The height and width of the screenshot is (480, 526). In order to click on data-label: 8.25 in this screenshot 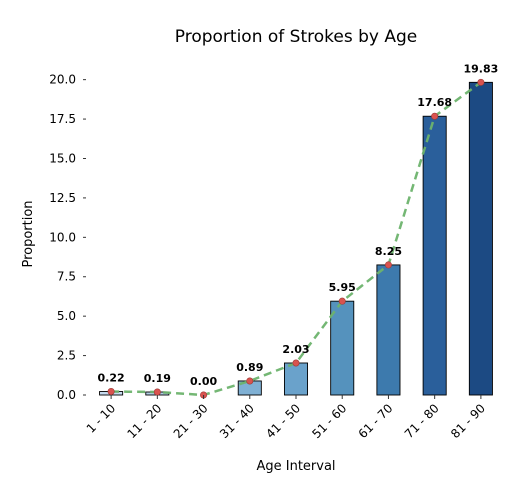, I will do `click(388, 251)`.